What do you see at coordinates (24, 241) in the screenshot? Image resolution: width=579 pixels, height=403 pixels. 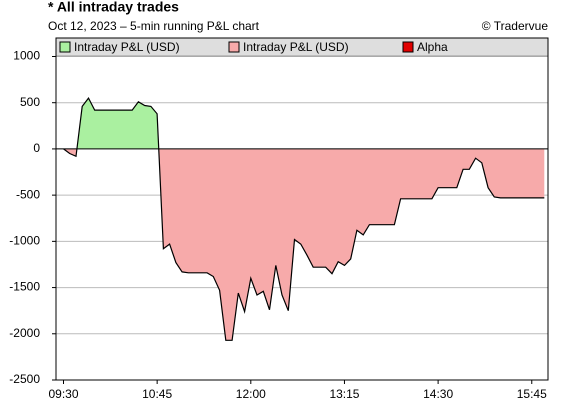 I see `y-tick-label: -1000` at bounding box center [24, 241].